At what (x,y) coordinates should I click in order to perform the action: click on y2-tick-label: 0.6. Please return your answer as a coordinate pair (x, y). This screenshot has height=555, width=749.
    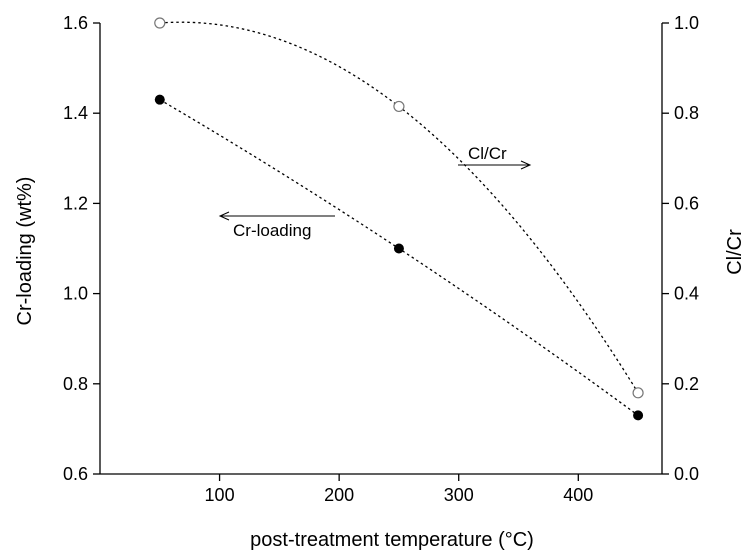
    Looking at the image, I should click on (686, 203).